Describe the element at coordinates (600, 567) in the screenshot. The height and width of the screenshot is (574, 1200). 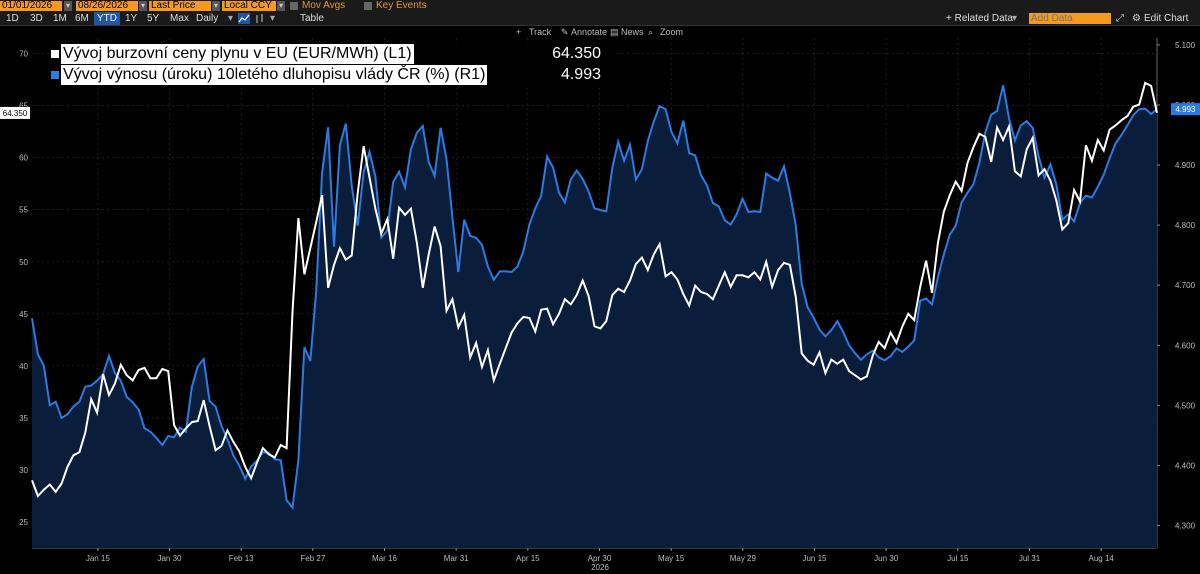
I see `x-axis-year-label: 2026` at that location.